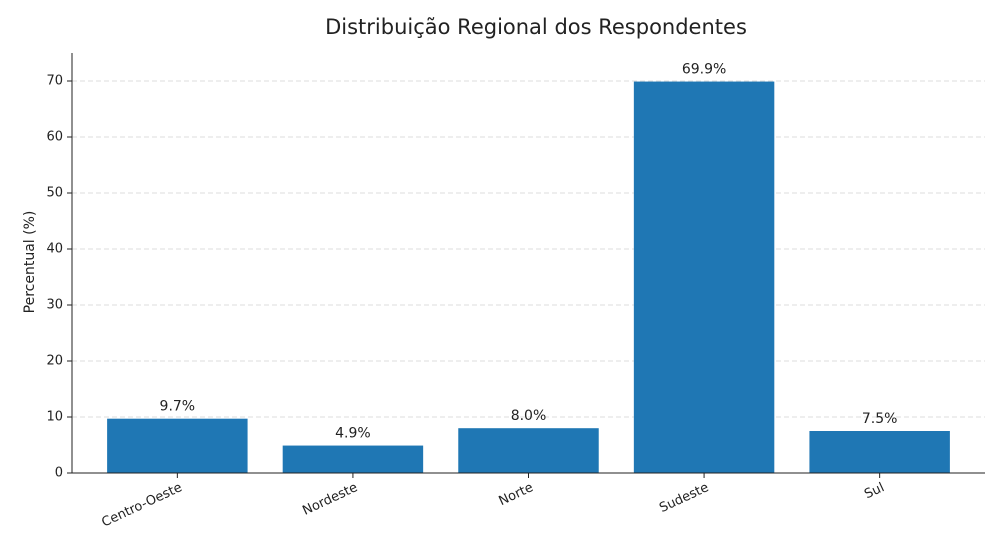 The width and height of the screenshot is (1002, 533). What do you see at coordinates (30, 262) in the screenshot?
I see `y-axis-label: Percentual (%)` at bounding box center [30, 262].